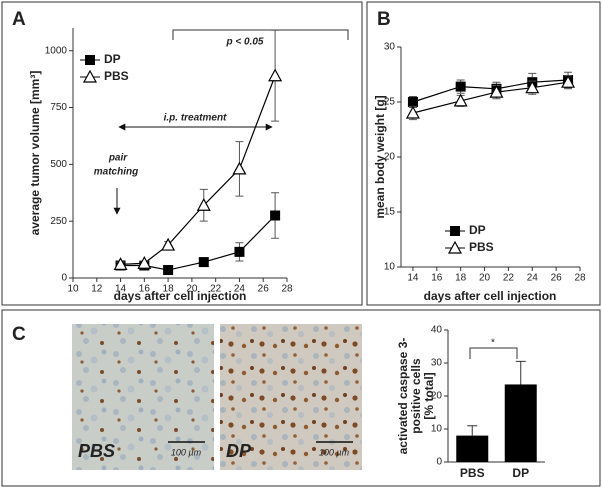 The height and width of the screenshot is (488, 602). What do you see at coordinates (19, 334) in the screenshot?
I see `panel-letter: C` at bounding box center [19, 334].